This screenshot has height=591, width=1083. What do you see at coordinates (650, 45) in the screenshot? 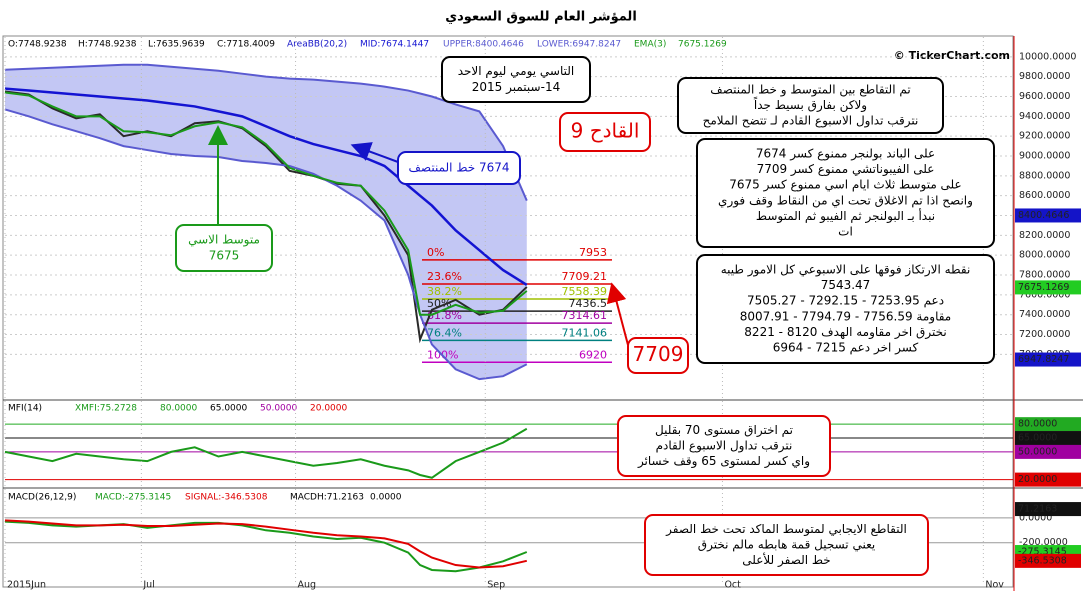
I see `legend-entry: EMA(3)` at bounding box center [650, 45].